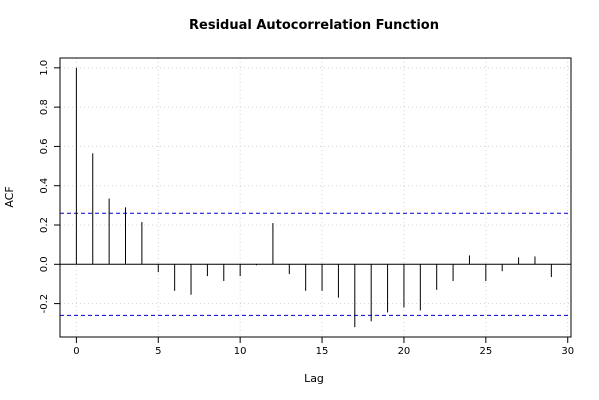 The image size is (599, 400). Describe the element at coordinates (404, 351) in the screenshot. I see `x-tick-label: 20` at that location.